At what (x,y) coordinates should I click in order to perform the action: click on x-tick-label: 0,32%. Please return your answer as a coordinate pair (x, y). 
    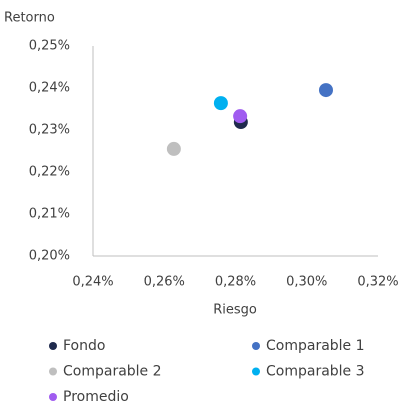
    Looking at the image, I should click on (377, 282).